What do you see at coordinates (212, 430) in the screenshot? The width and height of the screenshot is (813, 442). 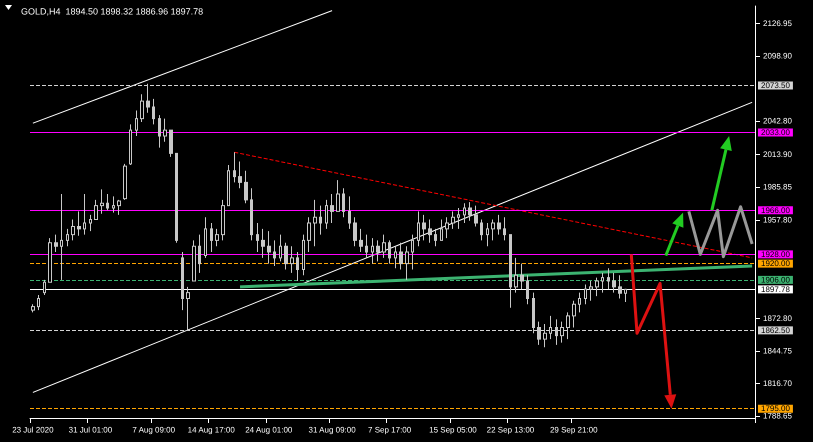 I see `x-tick-label: 14 Aug 17:00` at bounding box center [212, 430].